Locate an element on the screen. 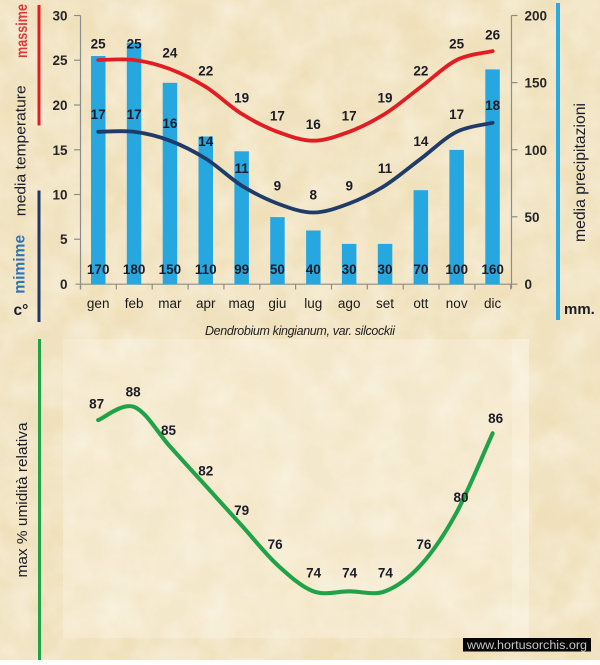 Image resolution: width=600 pixels, height=665 pixels. svg-text: c° is located at coordinates (21, 310).